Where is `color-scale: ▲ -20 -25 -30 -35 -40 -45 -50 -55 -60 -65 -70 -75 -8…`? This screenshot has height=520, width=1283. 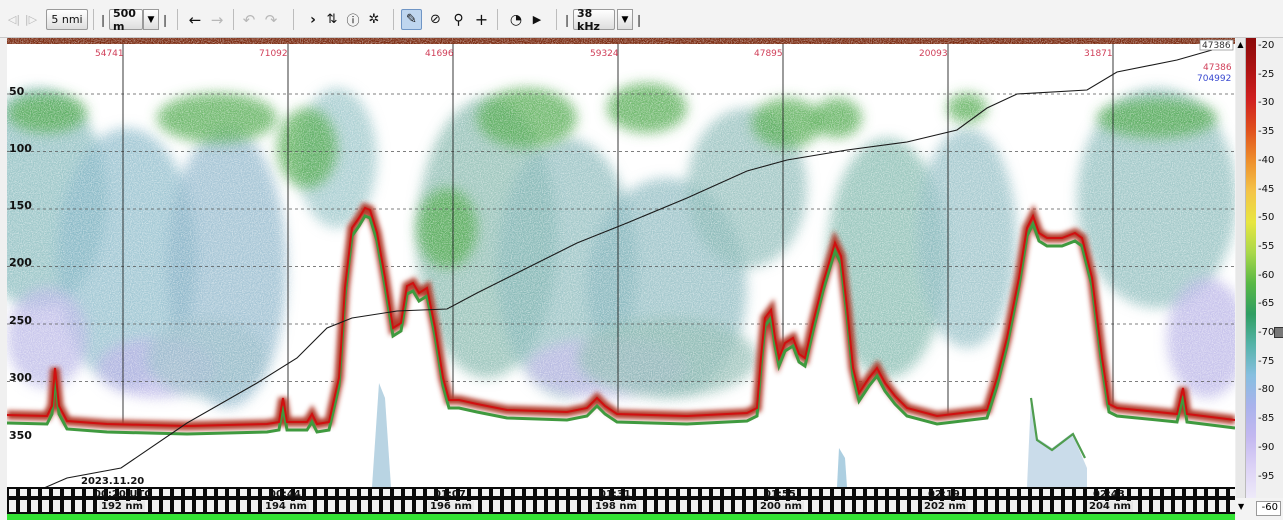 color-scale: ▲ -20 -25 -30 -35 -40 -45 -50 -55 -60 -65 -70 -75 -8… is located at coordinates (1259, 279).